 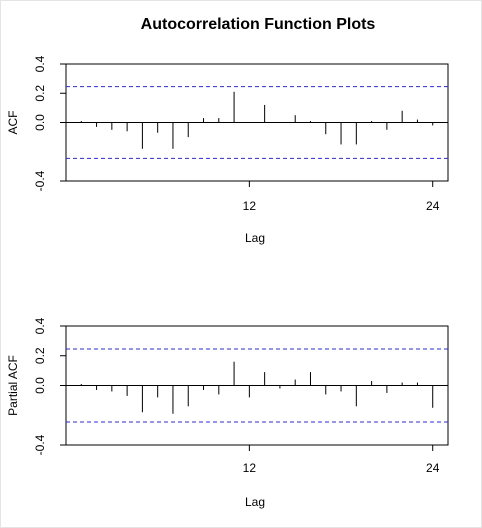 I want to click on pacf-y-tick-label: 0.0, so click(x=40, y=385).